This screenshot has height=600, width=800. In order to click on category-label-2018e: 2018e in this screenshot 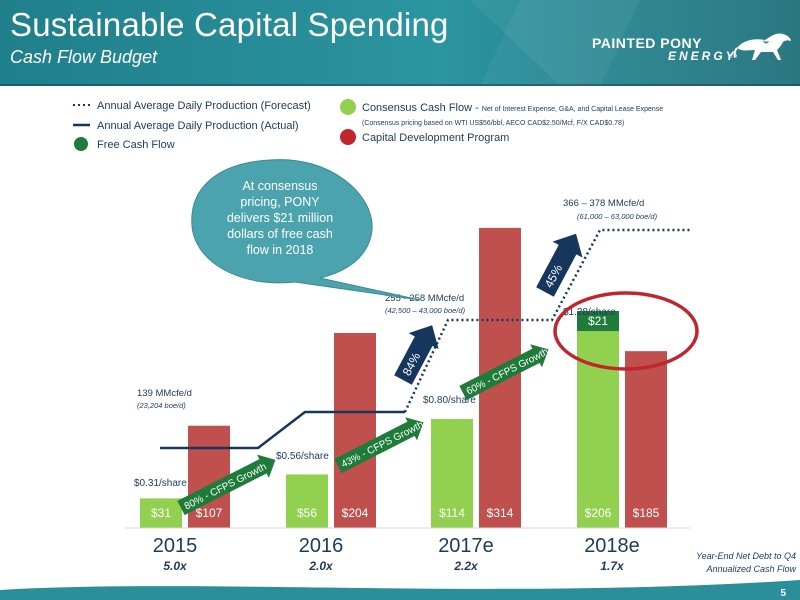, I will do `click(612, 546)`.